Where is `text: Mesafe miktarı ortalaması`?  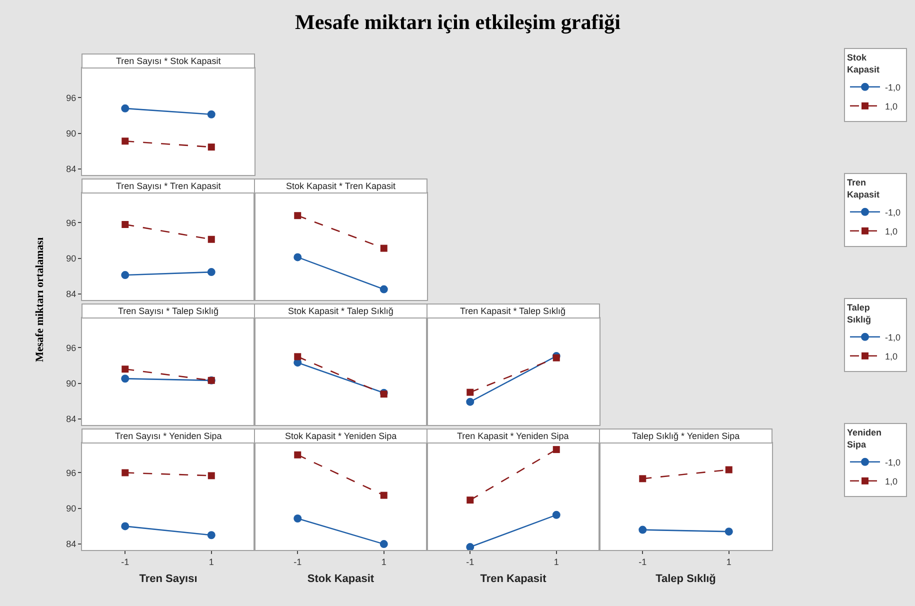 text: Mesafe miktarı ortalaması is located at coordinates (40, 299).